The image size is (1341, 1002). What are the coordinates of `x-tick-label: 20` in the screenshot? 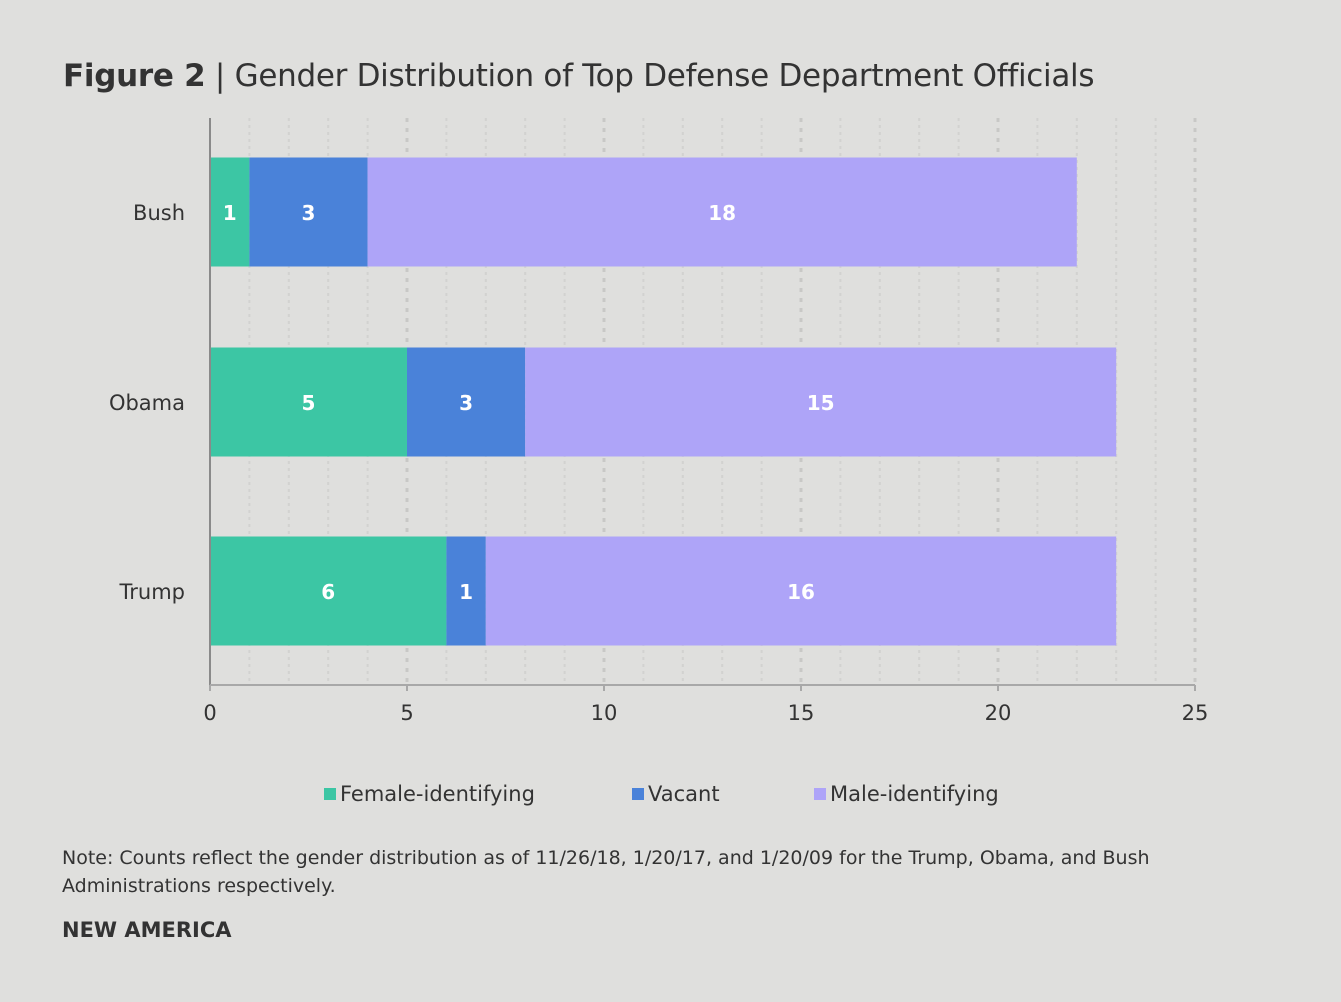 It's located at (998, 713).